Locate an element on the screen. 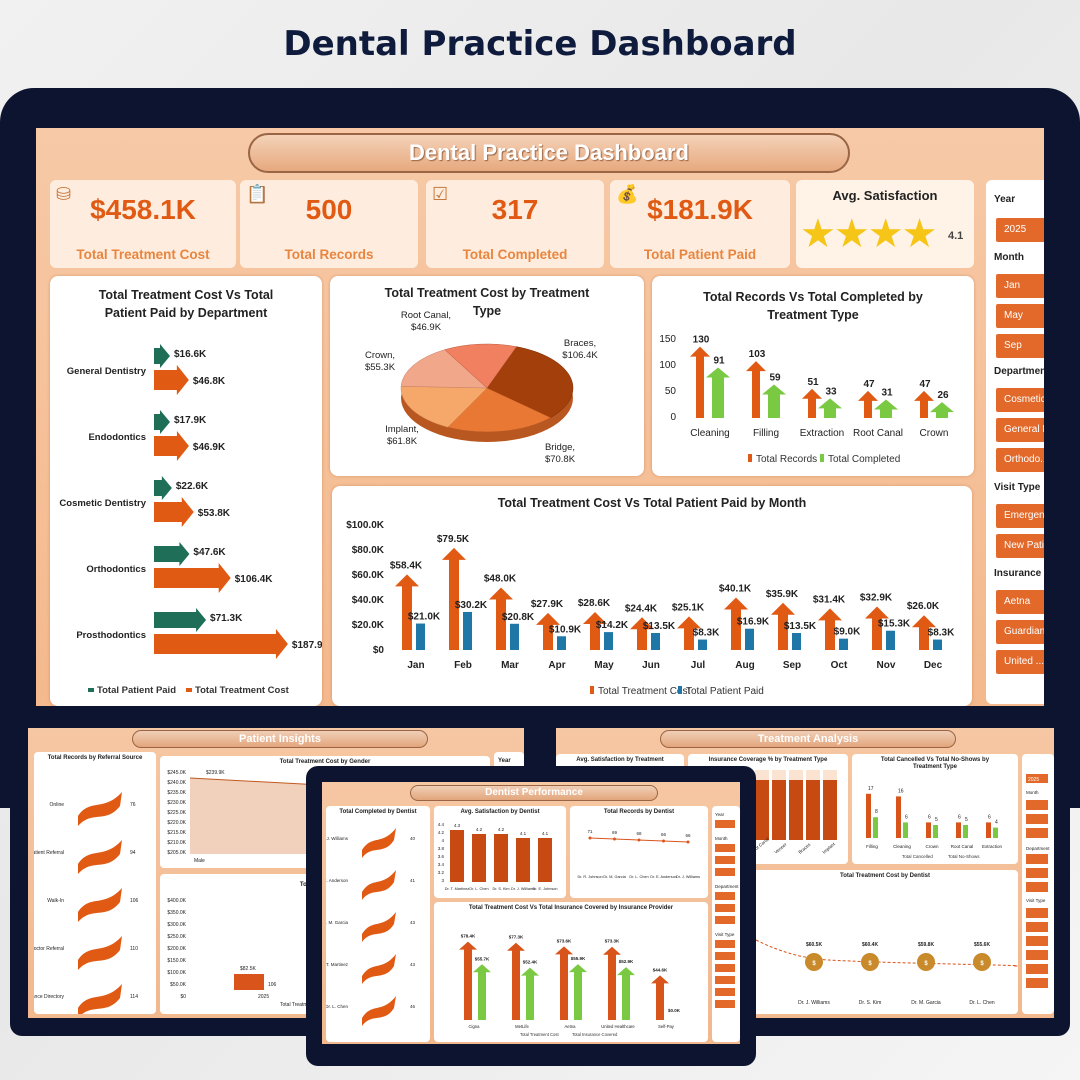  data-label: $106.4K is located at coordinates (254, 579).